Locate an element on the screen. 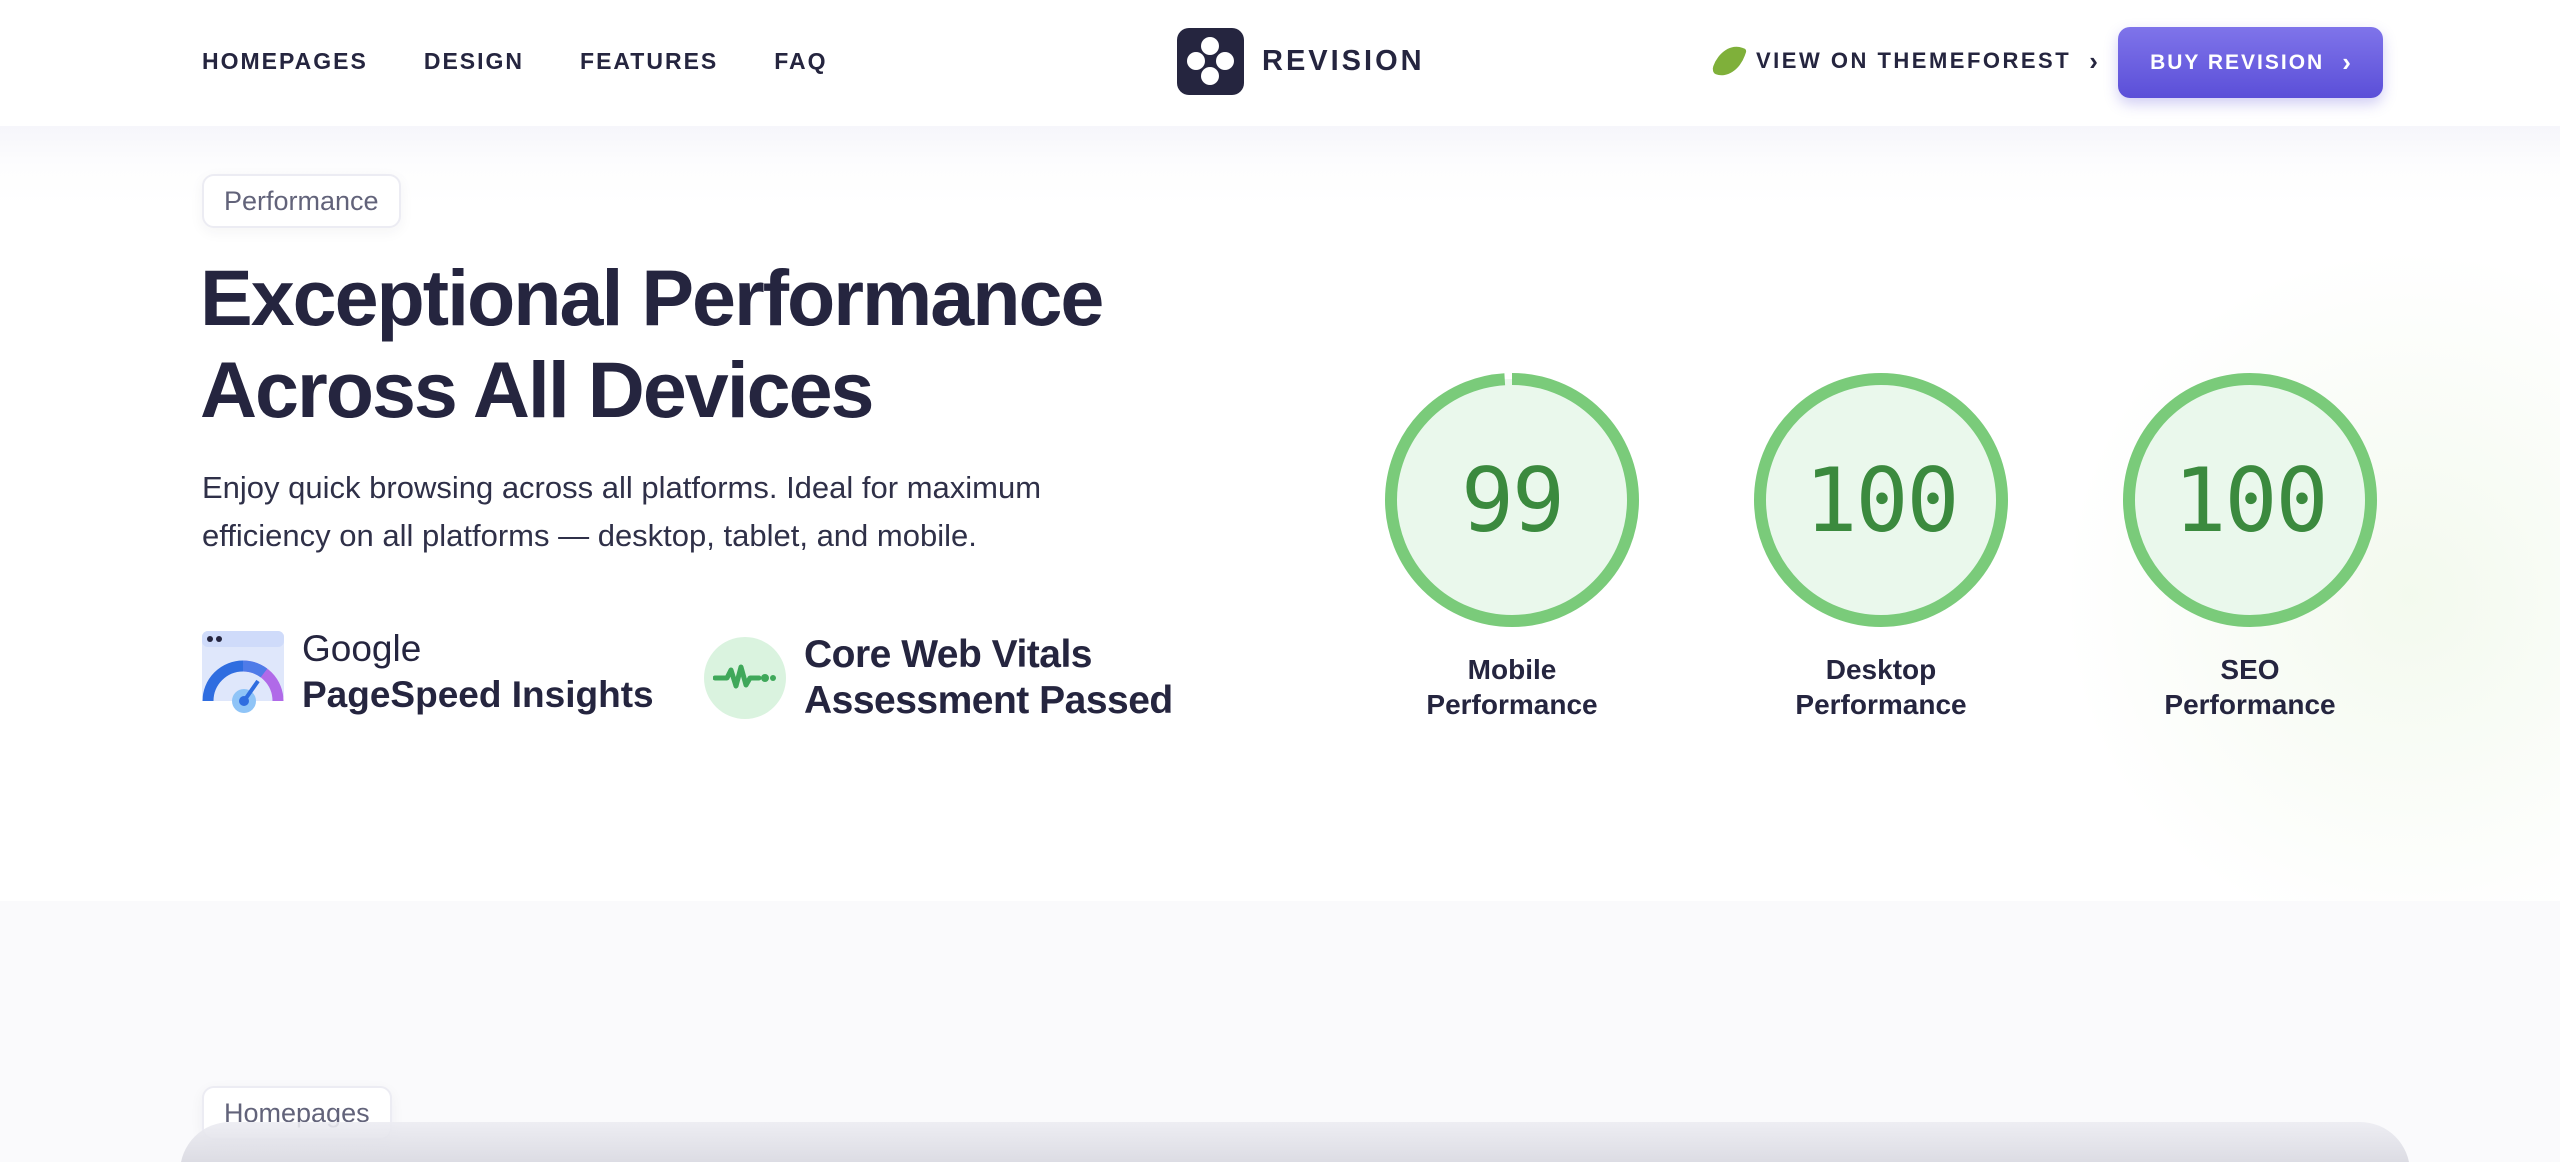 The width and height of the screenshot is (2560, 1162). section-tag-performance: Performance is located at coordinates (301, 201).